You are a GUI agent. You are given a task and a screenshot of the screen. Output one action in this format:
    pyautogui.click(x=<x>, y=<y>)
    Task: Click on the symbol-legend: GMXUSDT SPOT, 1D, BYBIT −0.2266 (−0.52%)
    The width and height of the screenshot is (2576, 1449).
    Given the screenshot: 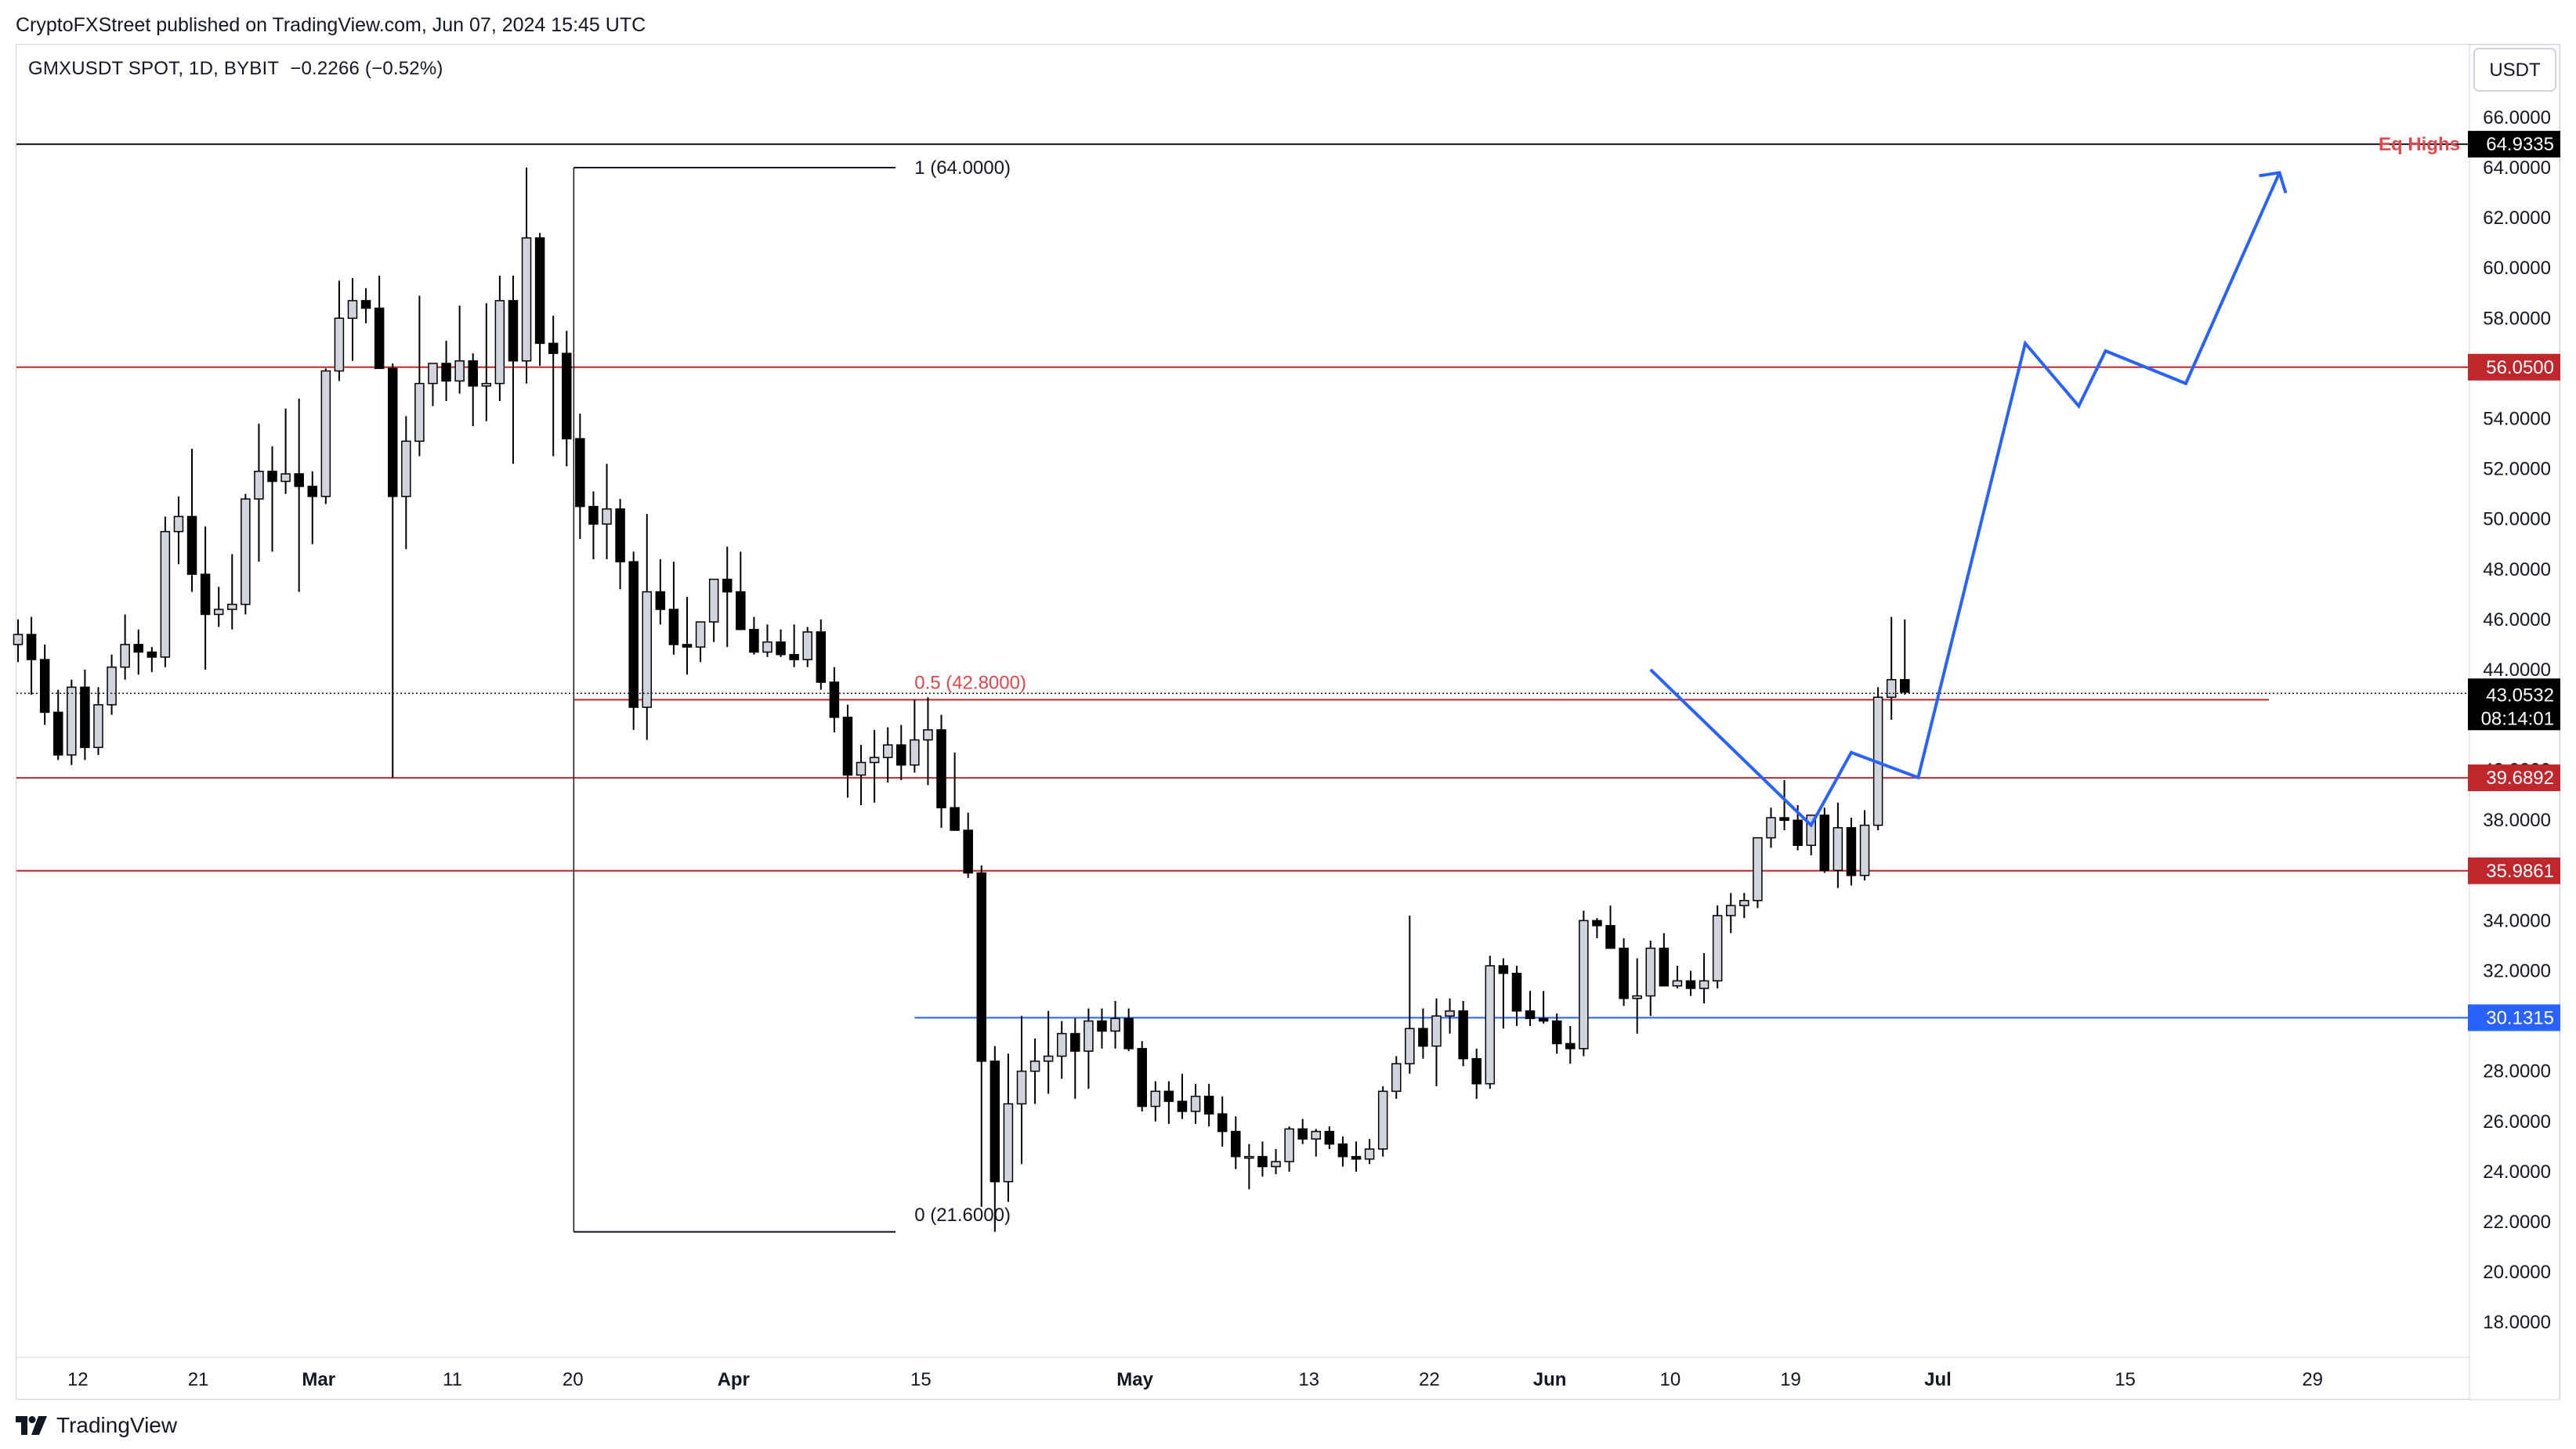 What is the action you would take?
    pyautogui.click(x=236, y=69)
    